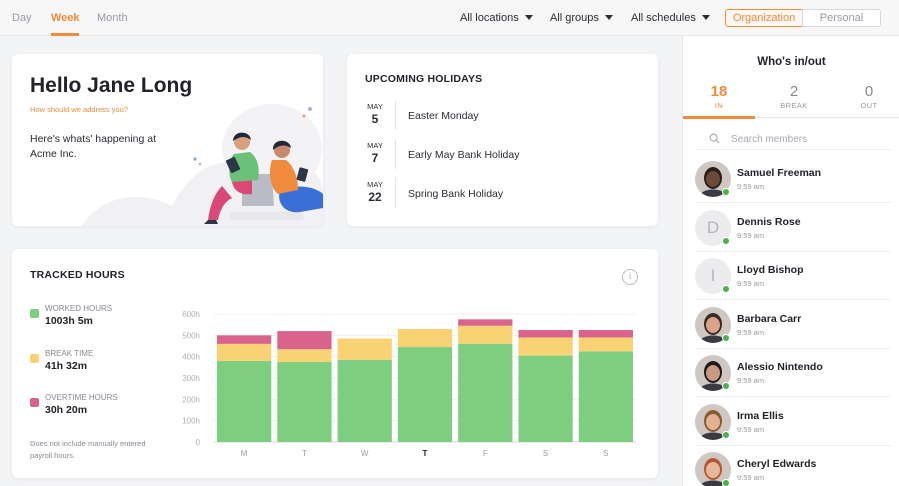 This screenshot has width=899, height=486. I want to click on search-input, so click(806, 139).